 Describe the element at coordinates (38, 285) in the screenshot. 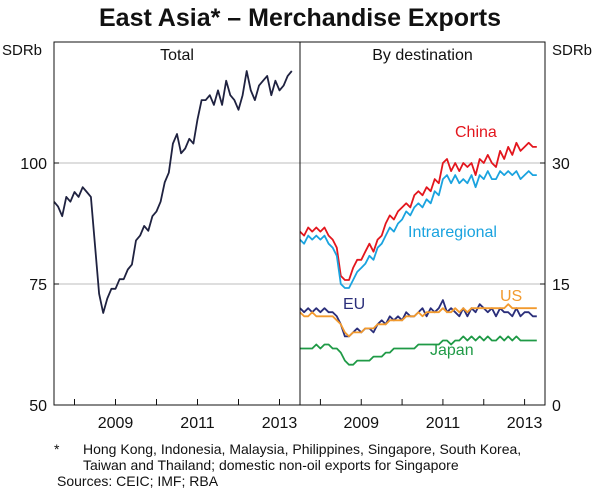

I see `y-tick-label-left-1: 75` at that location.